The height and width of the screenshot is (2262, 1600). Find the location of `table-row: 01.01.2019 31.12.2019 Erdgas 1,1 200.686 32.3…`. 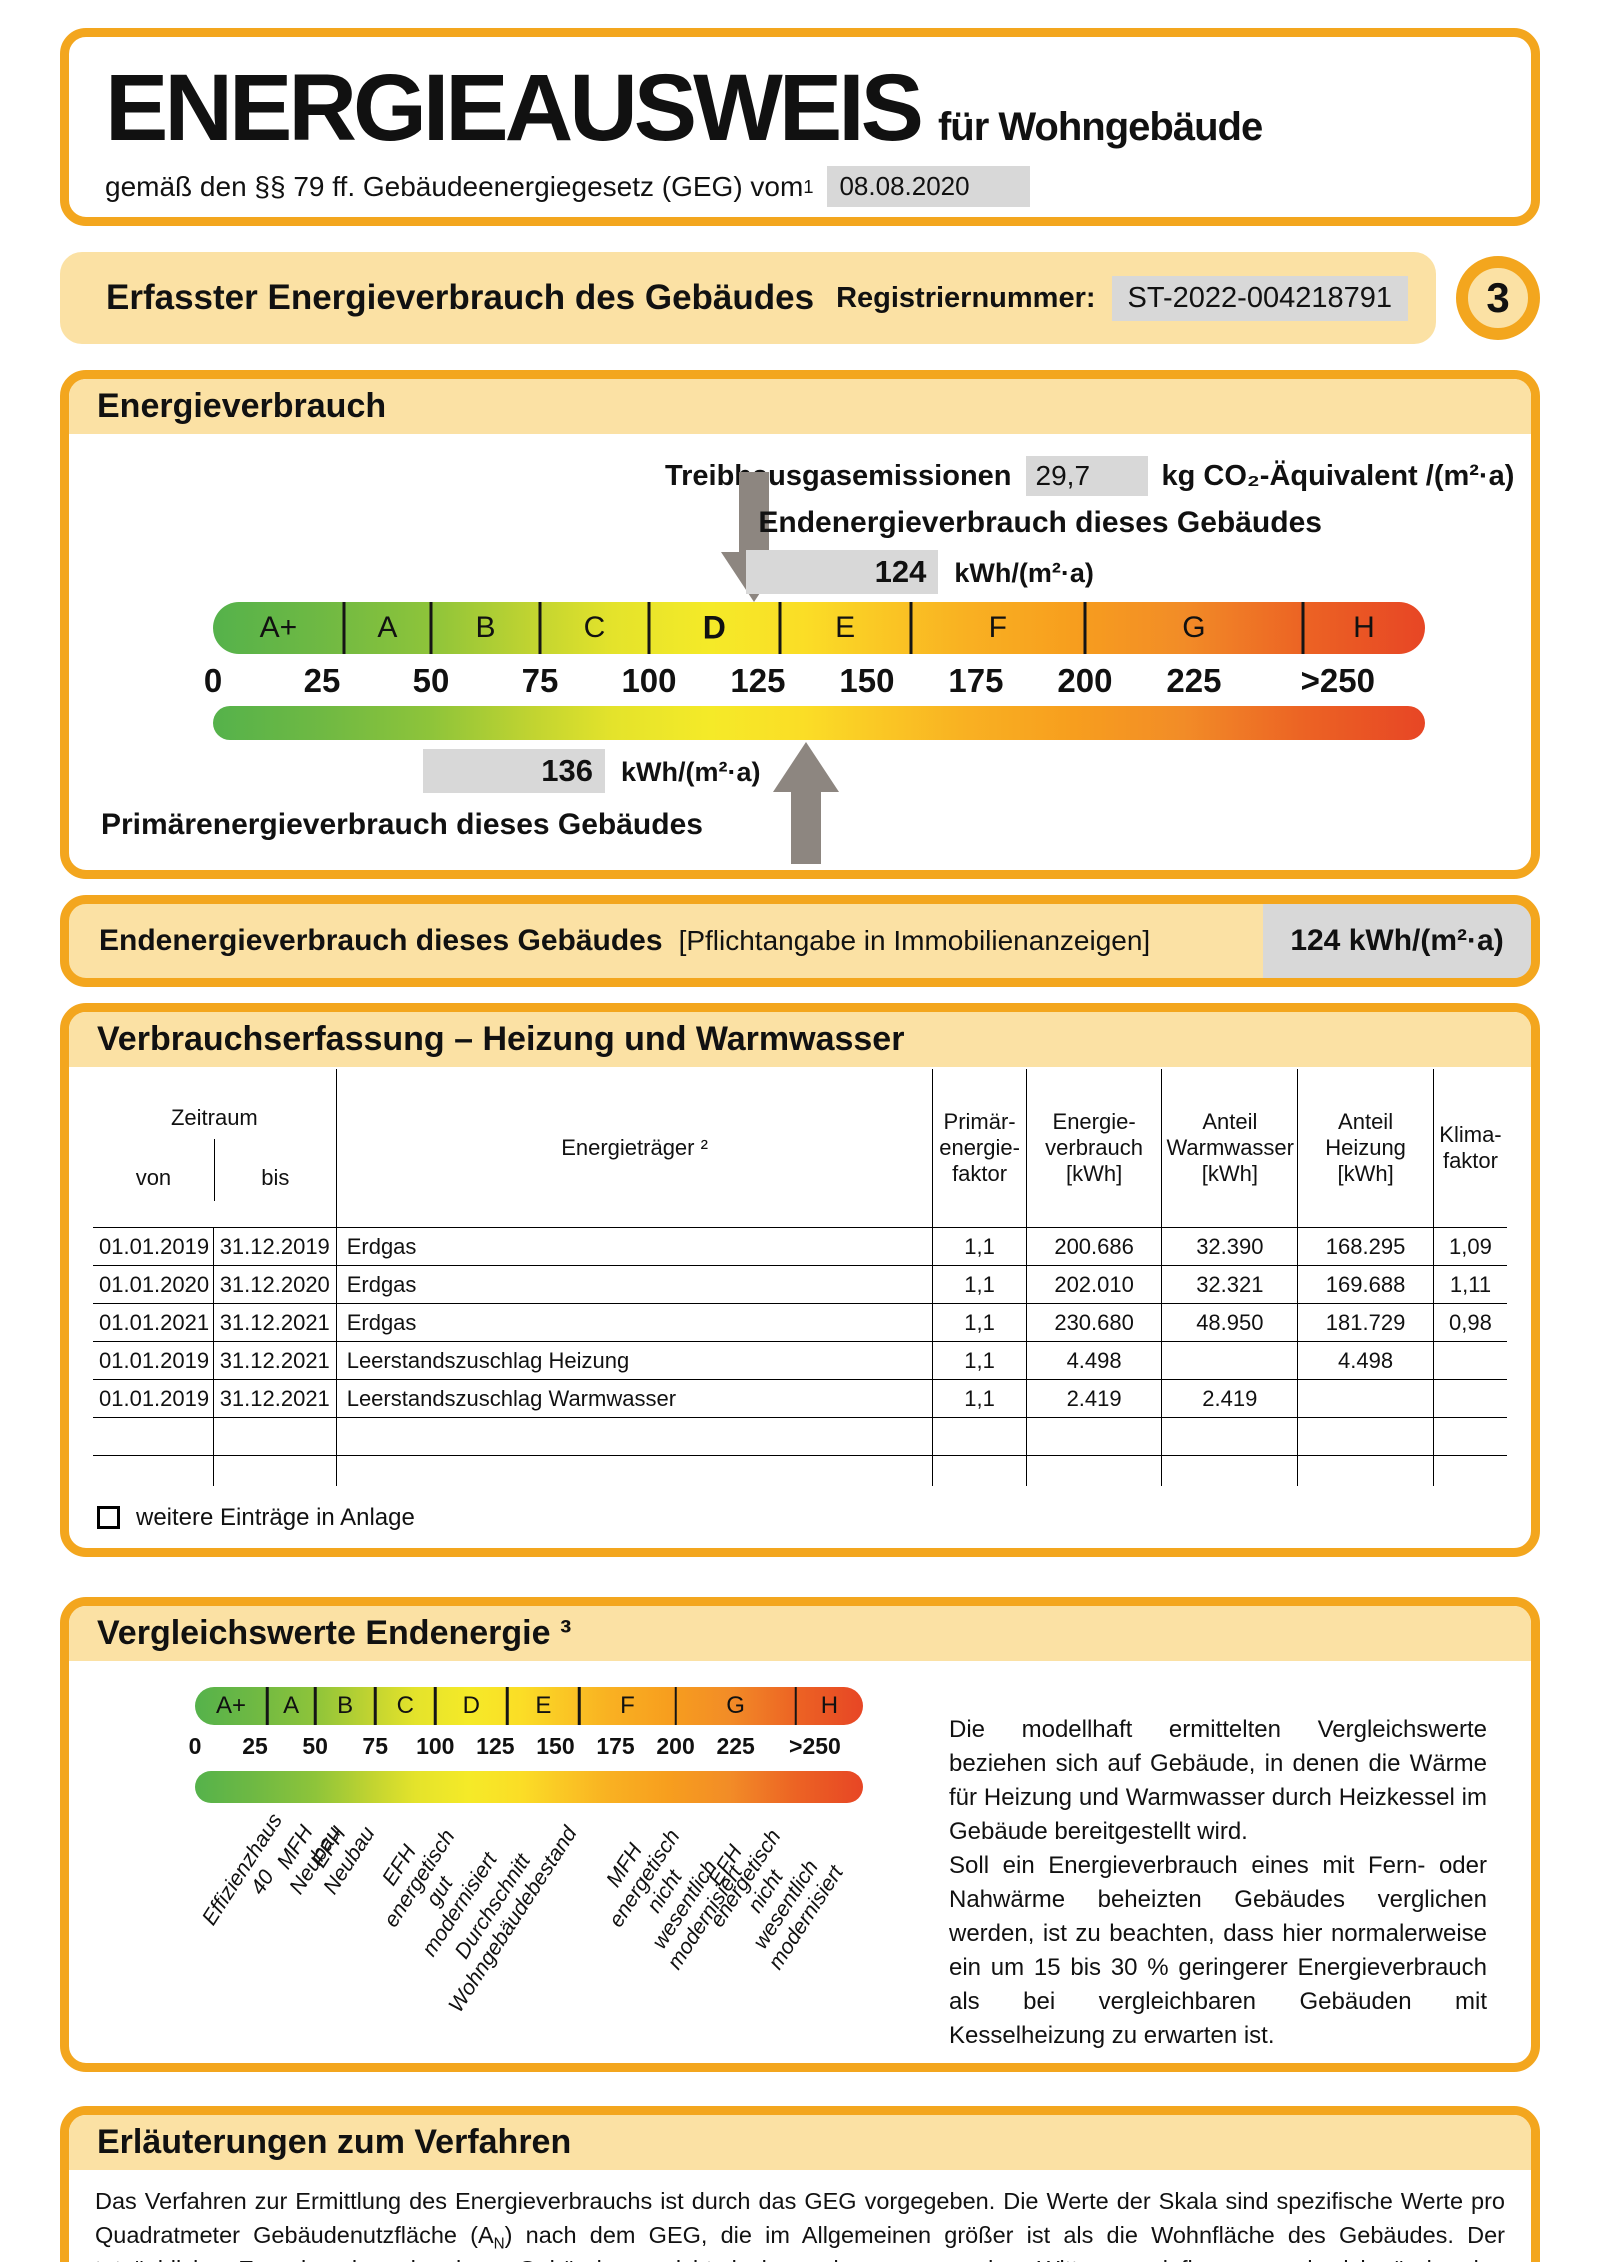

table-row: 01.01.2019 31.12.2019 Erdgas 1,1 200.686 32.3… is located at coordinates (800, 1246).